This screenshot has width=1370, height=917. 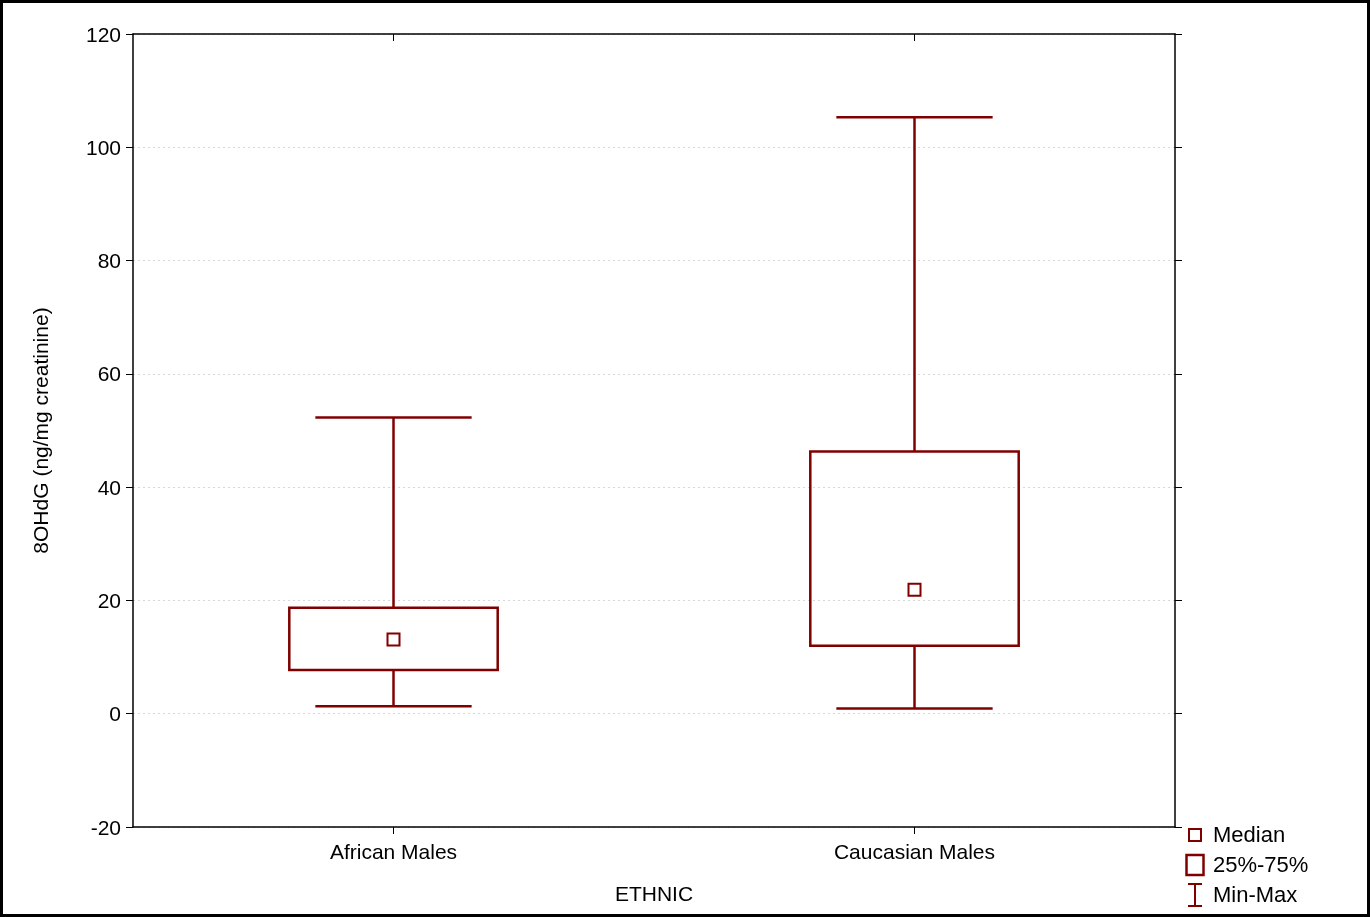 What do you see at coordinates (103, 147) in the screenshot?
I see `y-tick-label: 100` at bounding box center [103, 147].